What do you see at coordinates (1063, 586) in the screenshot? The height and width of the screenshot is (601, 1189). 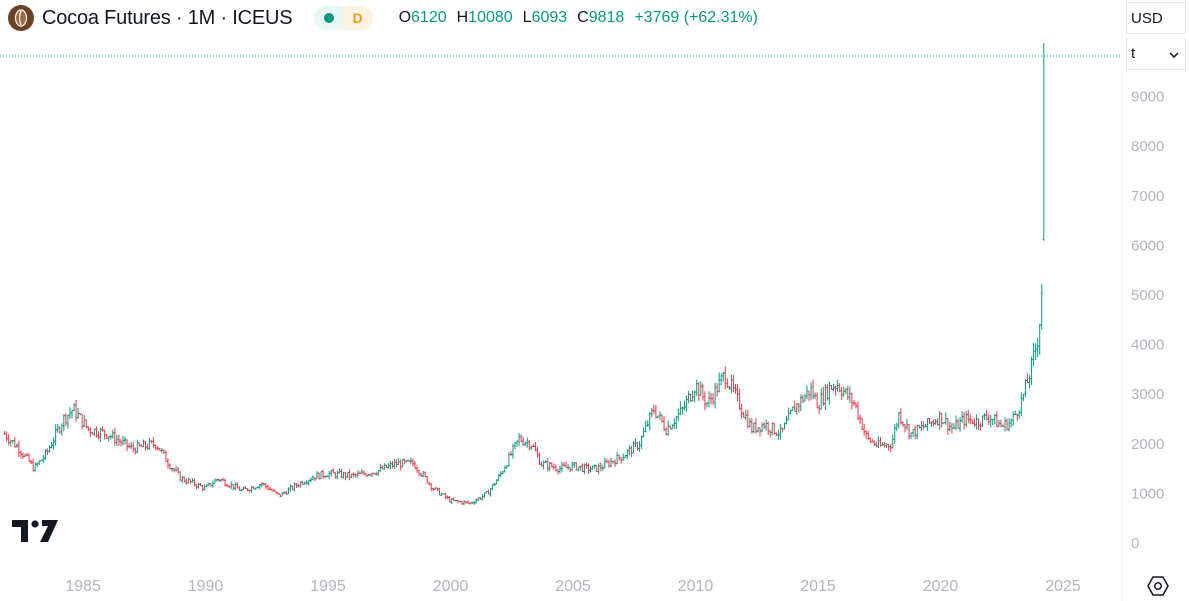 I see `x-tick-label: 2025` at bounding box center [1063, 586].